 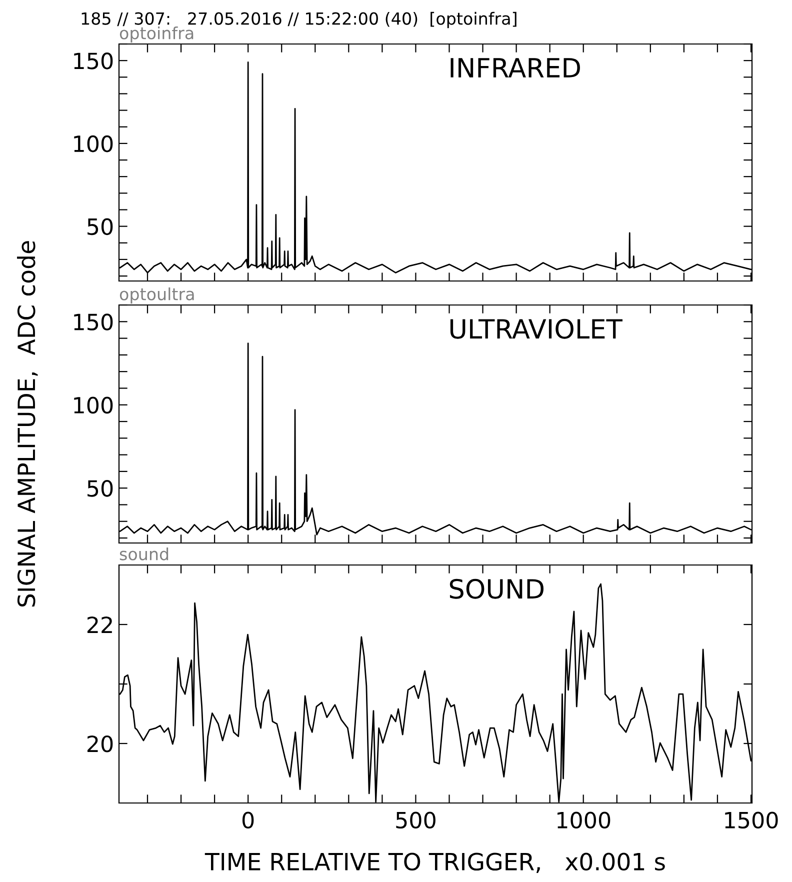 I want to click on annotation: SOUND, so click(x=497, y=588).